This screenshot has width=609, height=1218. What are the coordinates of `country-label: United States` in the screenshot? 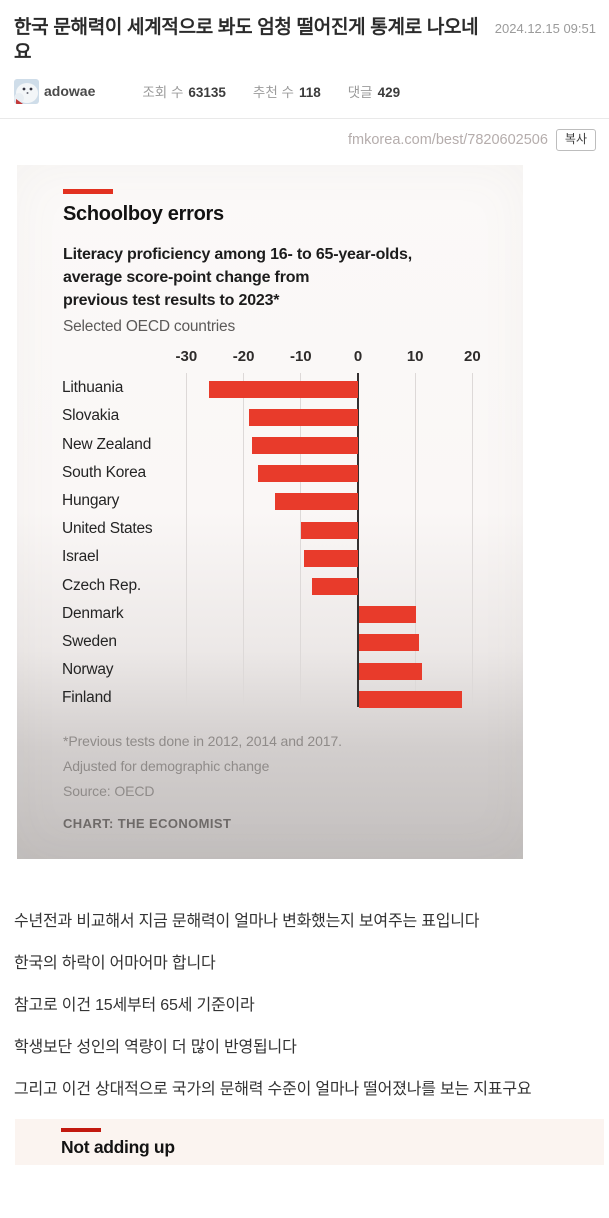 It's located at (107, 529).